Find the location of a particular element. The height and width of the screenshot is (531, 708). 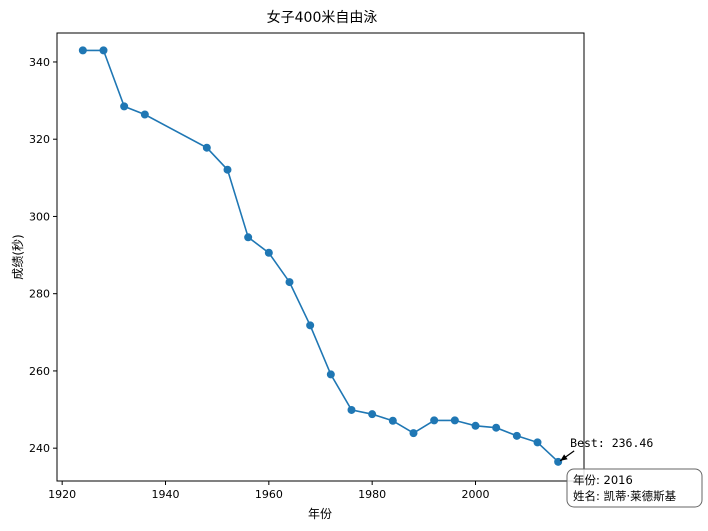

info-box: 年份: 2016 姓名: 凯蒂·莱德斯基 is located at coordinates (634, 488).